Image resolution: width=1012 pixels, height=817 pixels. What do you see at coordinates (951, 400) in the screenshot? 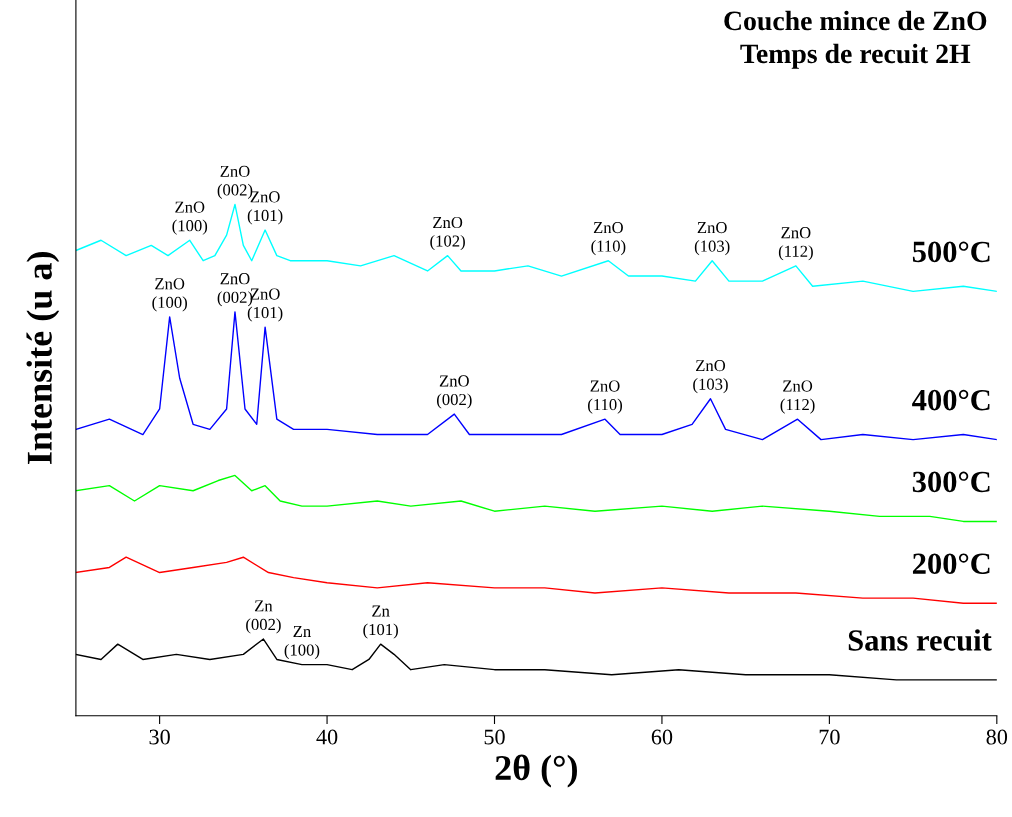
I see `series-label: 400°C` at bounding box center [951, 400].